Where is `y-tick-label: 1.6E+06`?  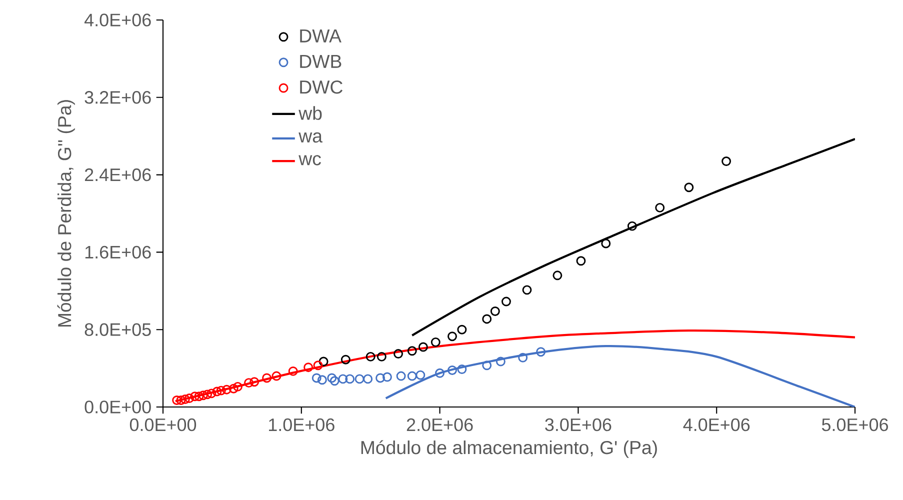
y-tick-label: 1.6E+06 is located at coordinates (118, 252).